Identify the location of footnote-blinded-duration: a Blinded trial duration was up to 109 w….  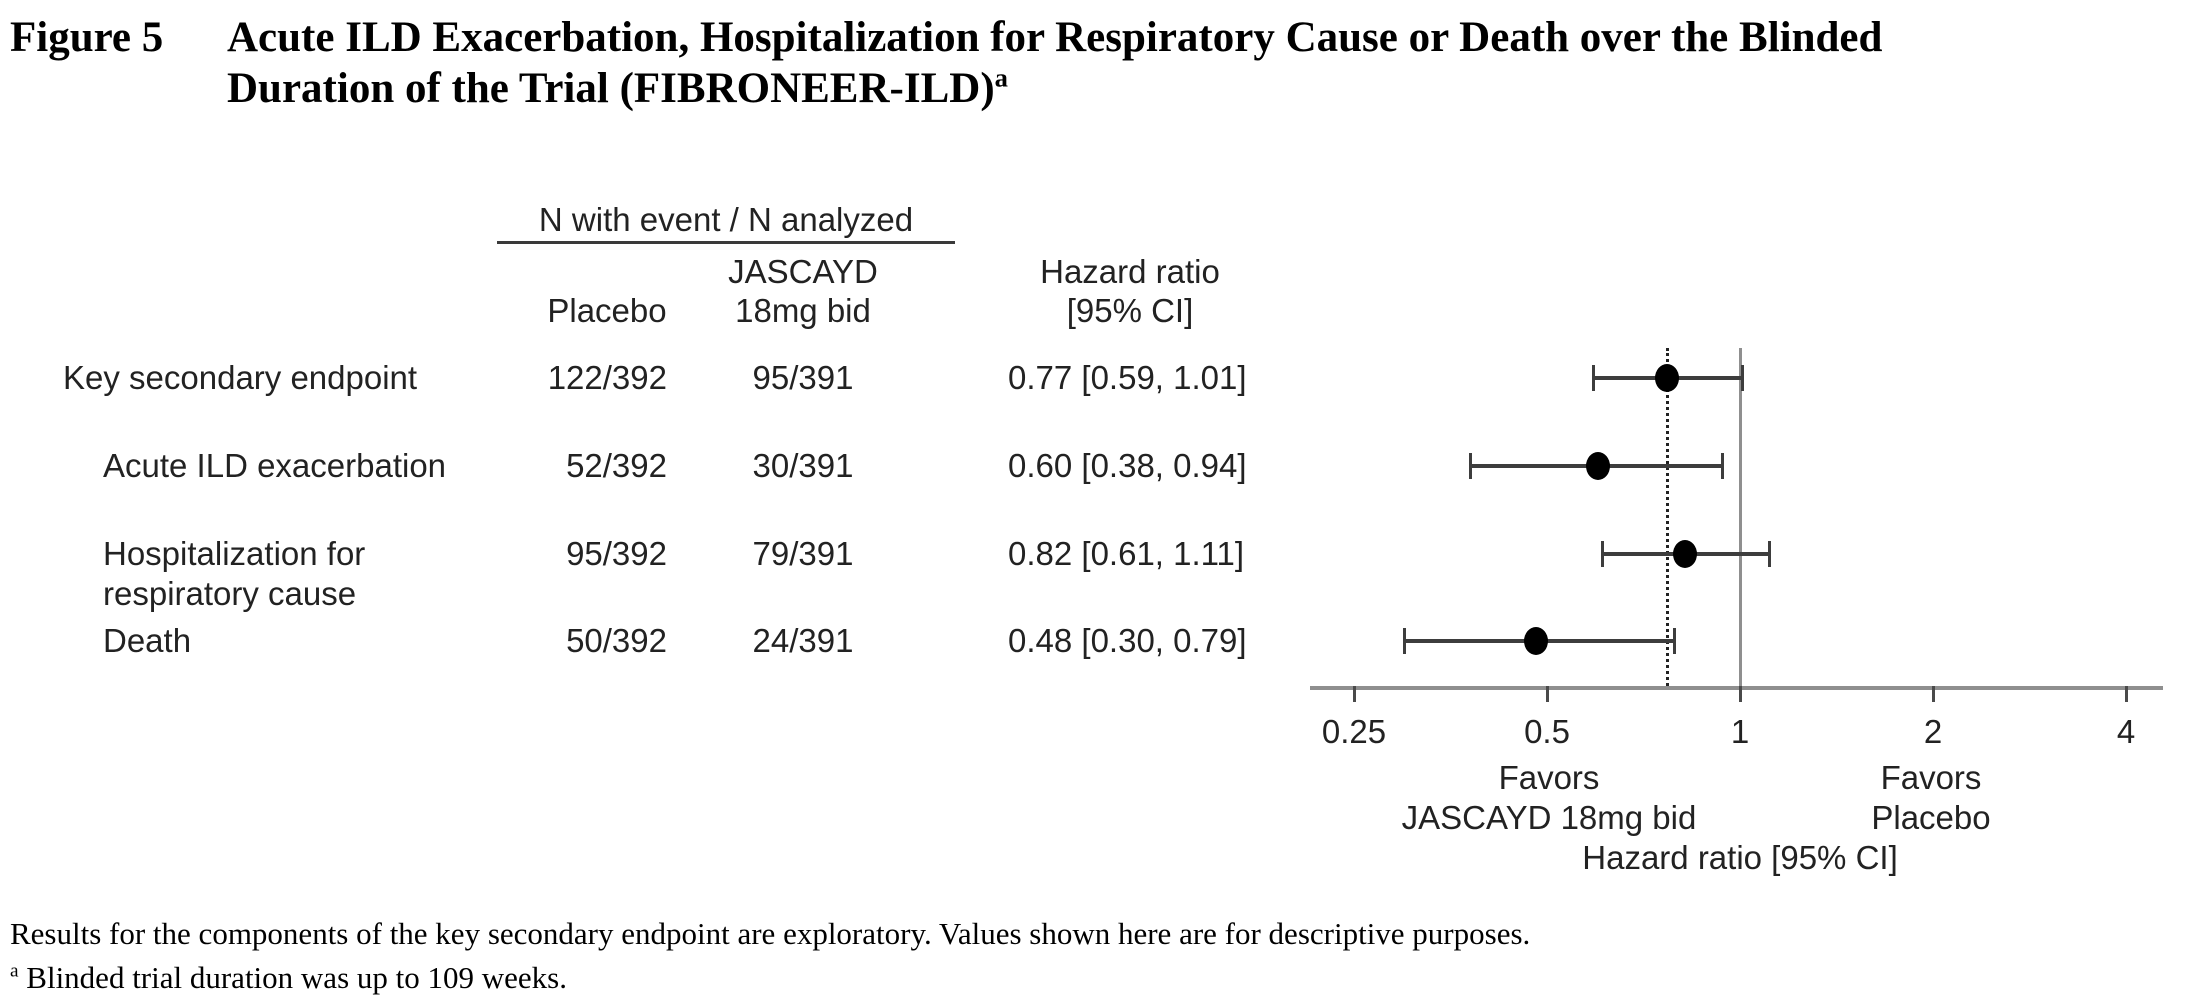
(288, 977).